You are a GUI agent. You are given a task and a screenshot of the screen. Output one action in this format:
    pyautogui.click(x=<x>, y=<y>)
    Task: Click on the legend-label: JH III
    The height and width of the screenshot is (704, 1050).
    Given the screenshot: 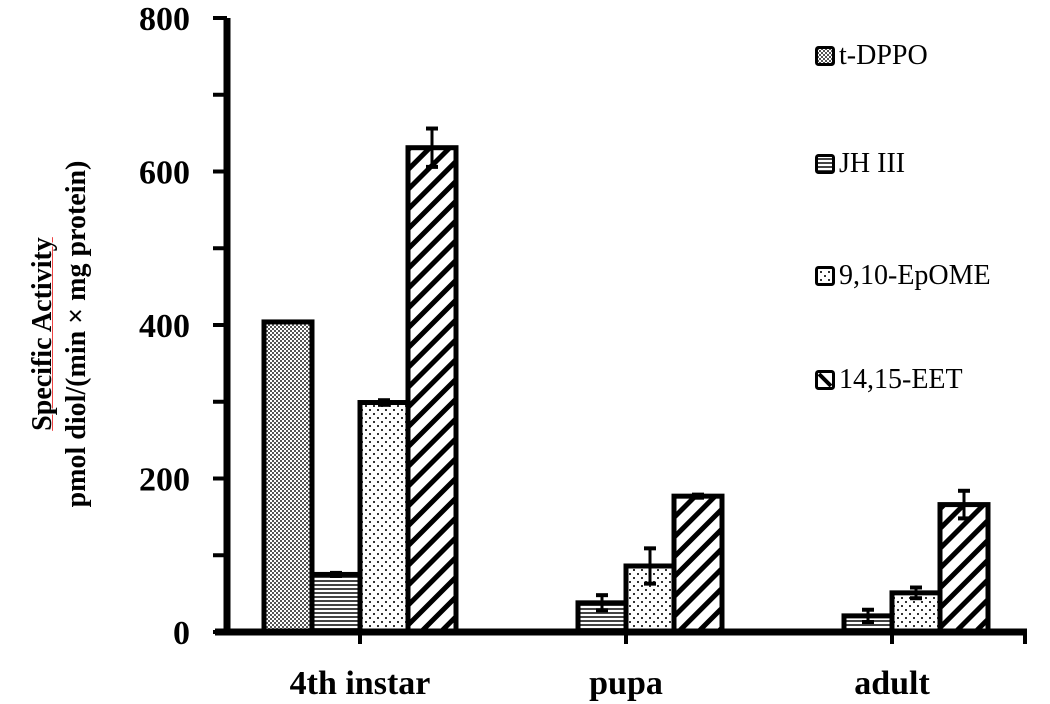 What is the action you would take?
    pyautogui.click(x=872, y=163)
    